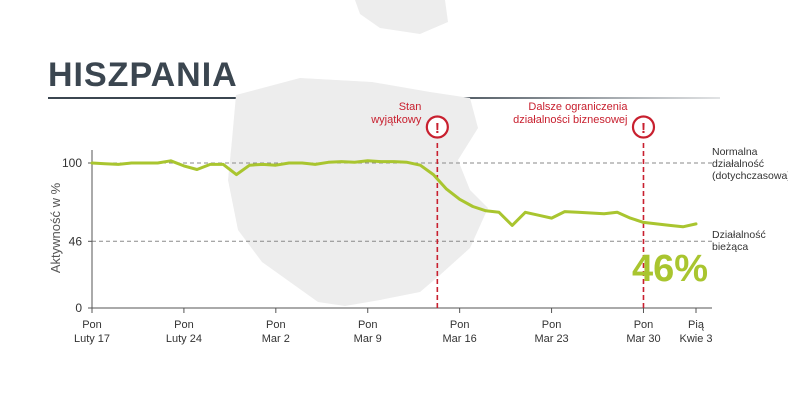  I want to click on event-label-1-line-1: Stan, so click(410, 107).